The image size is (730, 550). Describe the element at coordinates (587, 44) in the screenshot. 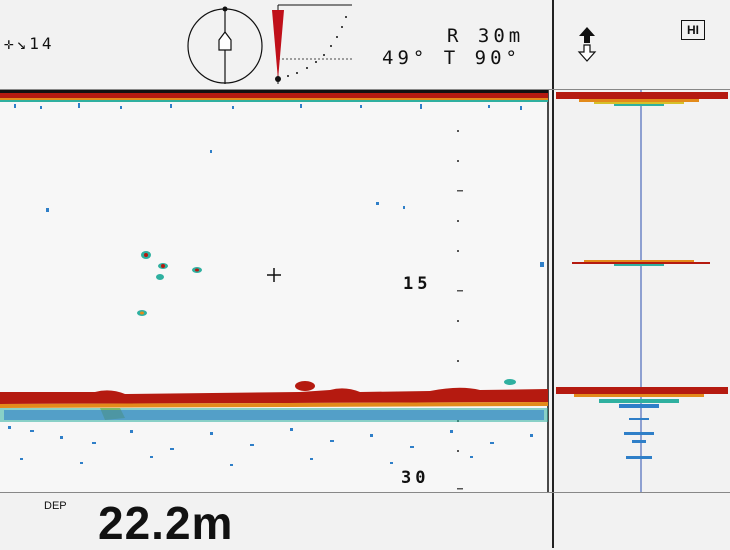

I see `up-down-arrow-icon` at that location.